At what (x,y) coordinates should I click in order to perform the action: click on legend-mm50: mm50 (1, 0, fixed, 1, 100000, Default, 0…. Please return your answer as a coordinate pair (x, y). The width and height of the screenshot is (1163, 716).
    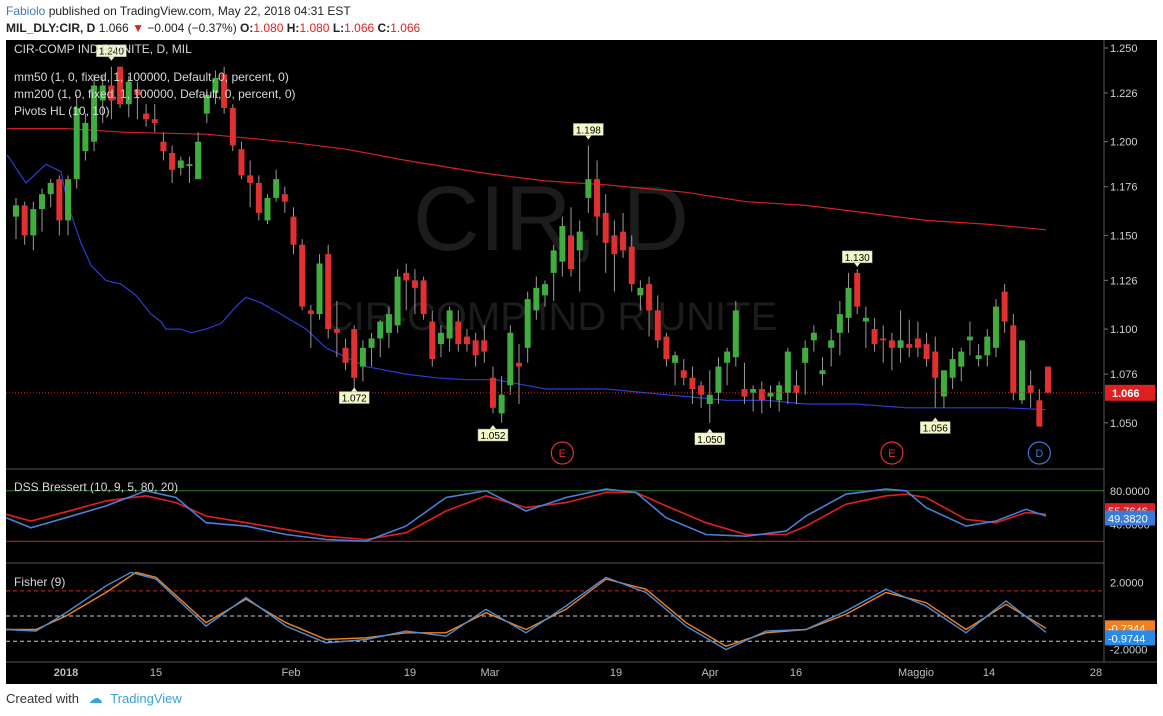
    Looking at the image, I should click on (151, 77).